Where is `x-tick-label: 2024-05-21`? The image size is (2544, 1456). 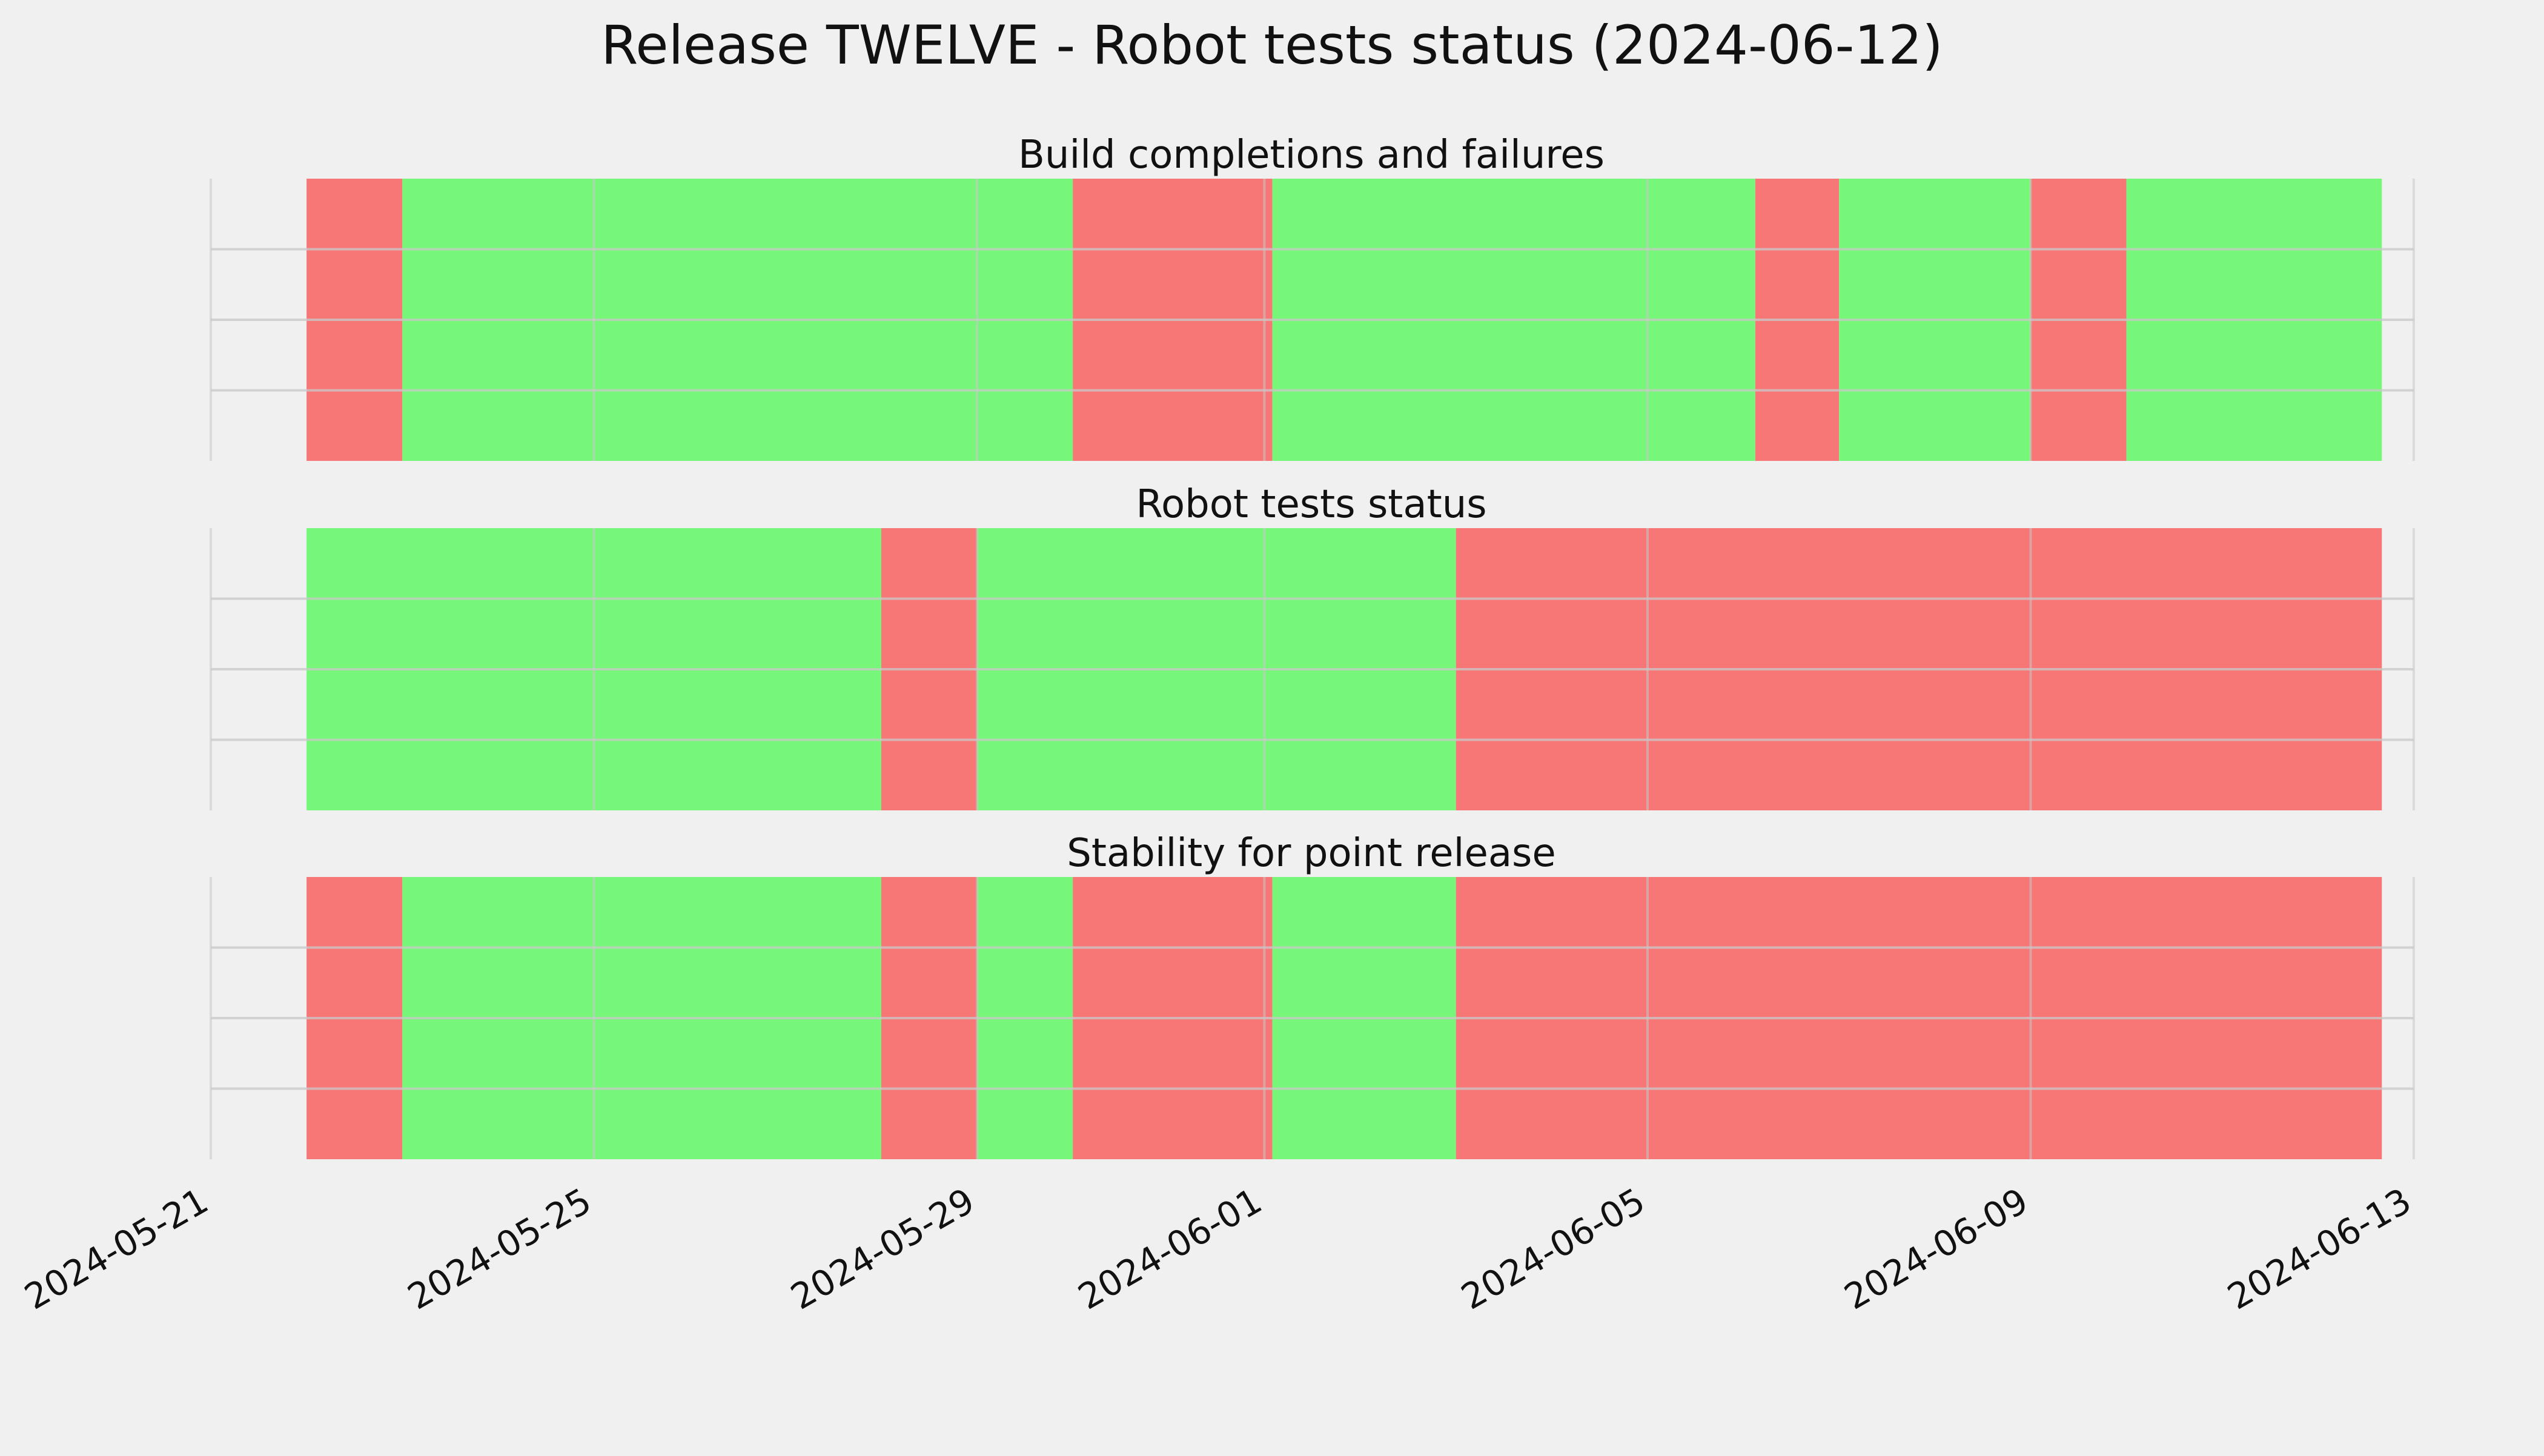
x-tick-label: 2024-05-21 is located at coordinates (117, 1248).